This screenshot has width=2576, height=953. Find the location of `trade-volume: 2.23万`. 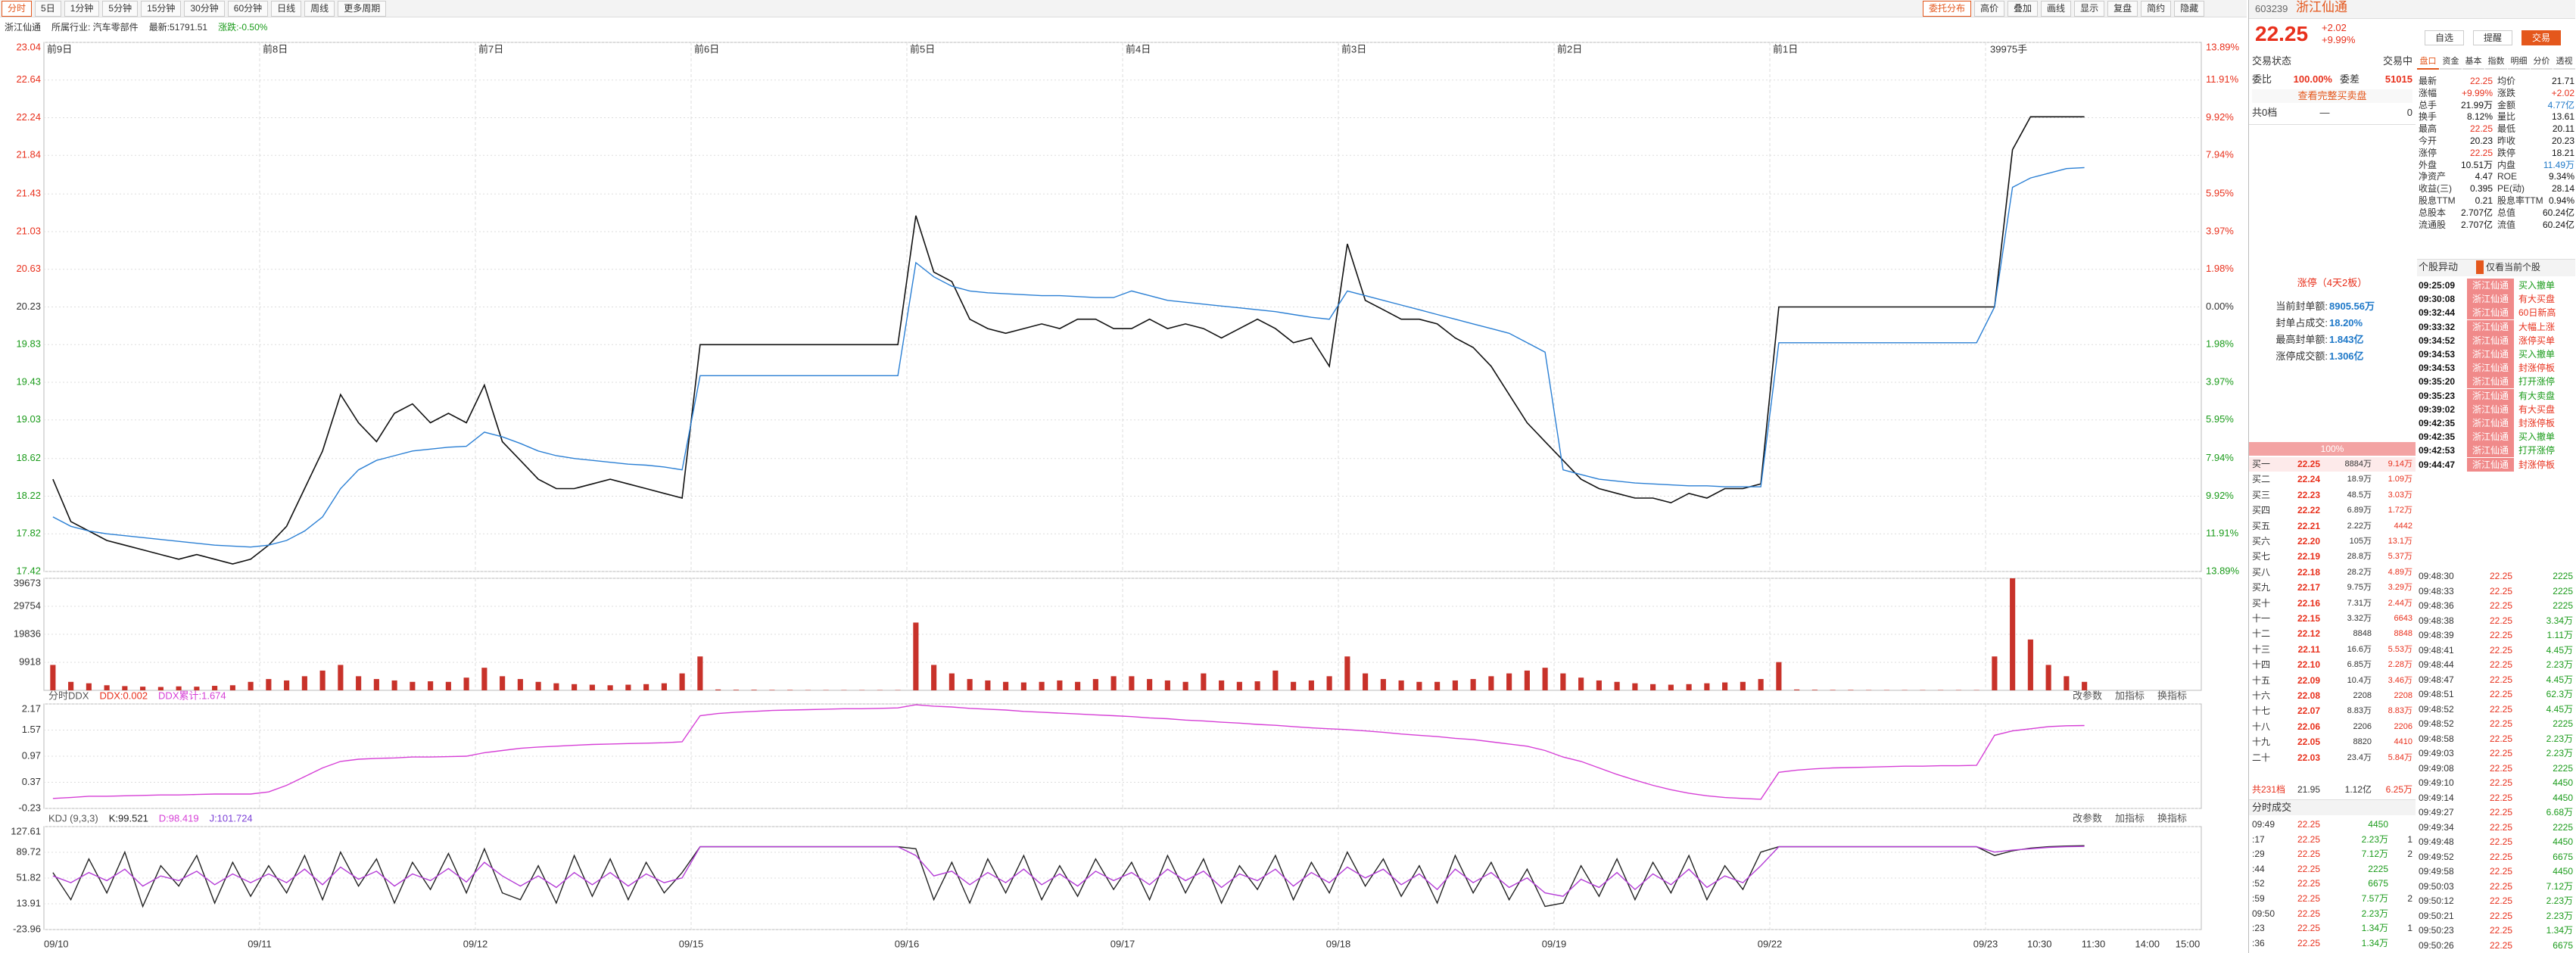

trade-volume: 2.23万 is located at coordinates (2374, 913).